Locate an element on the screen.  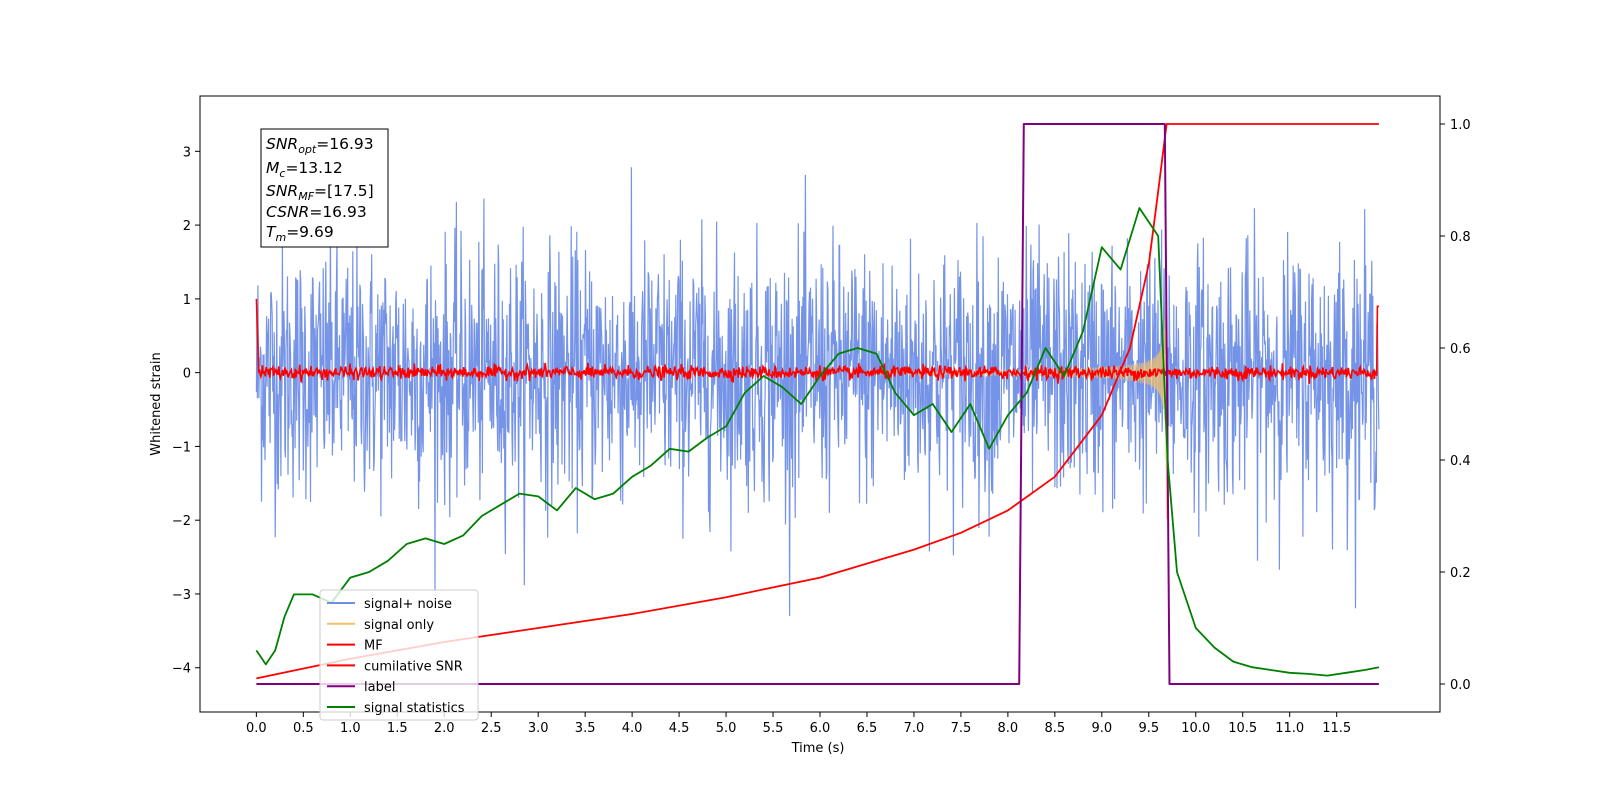
x-tick-label: 3.0 is located at coordinates (538, 728).